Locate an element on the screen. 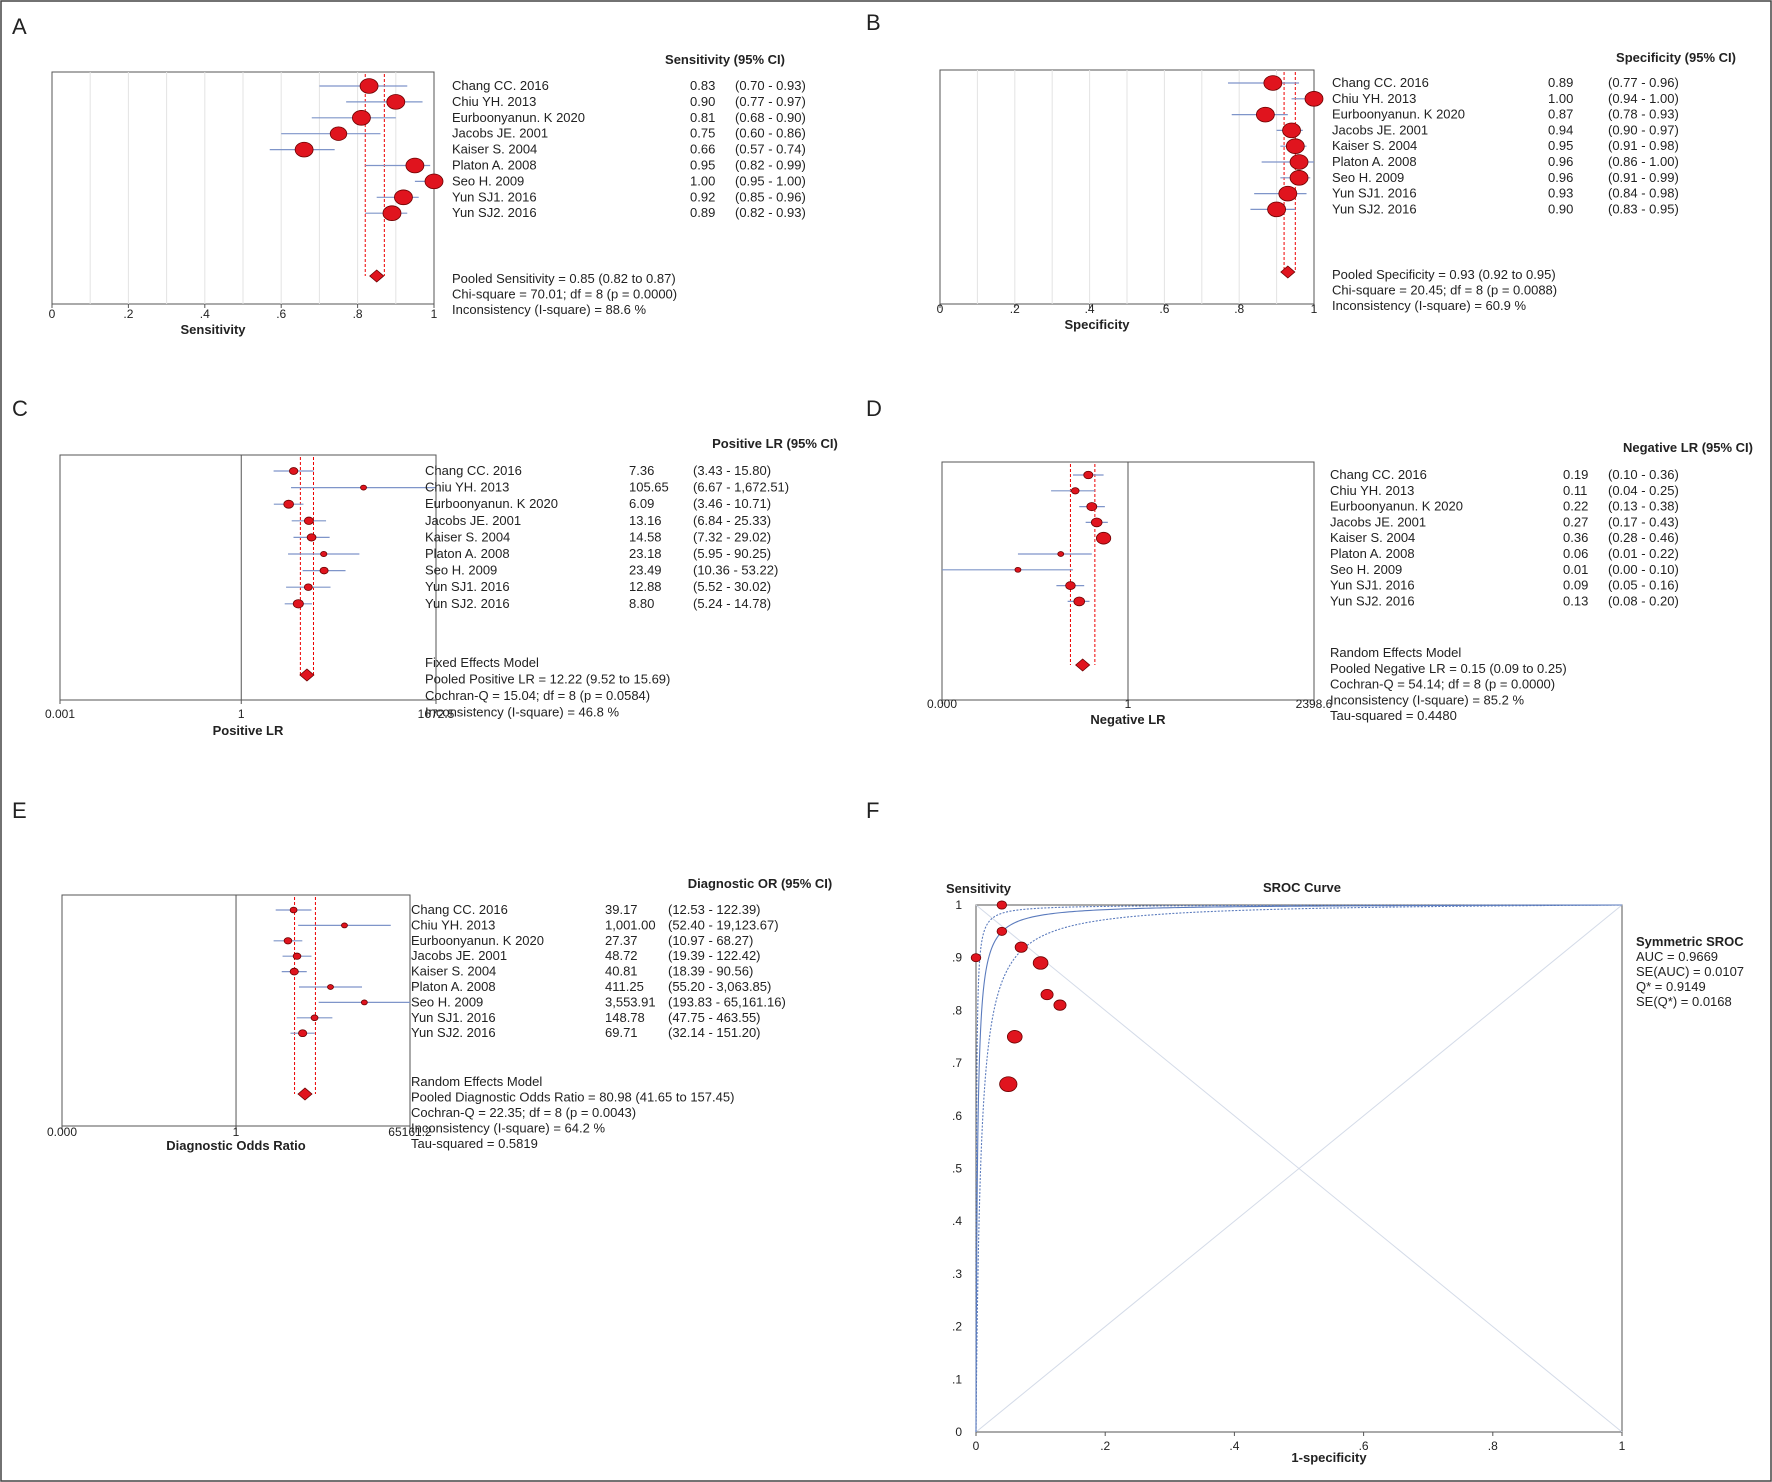 Image resolution: width=1772 pixels, height=1482 pixels. study-value: 3,553.91 is located at coordinates (630, 1001).